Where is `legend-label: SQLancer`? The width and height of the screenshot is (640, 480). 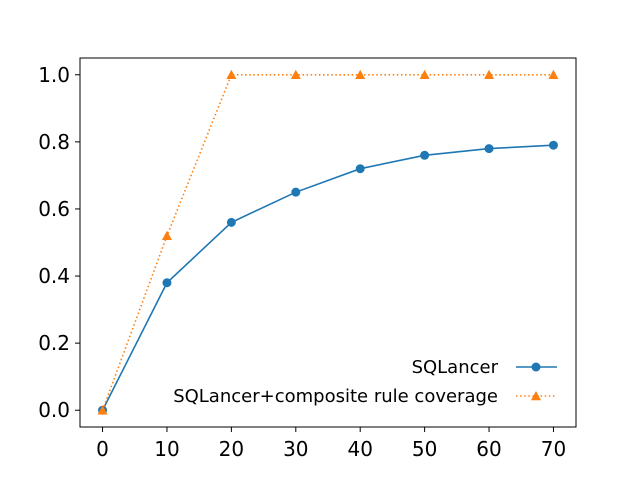
legend-label: SQLancer is located at coordinates (455, 367).